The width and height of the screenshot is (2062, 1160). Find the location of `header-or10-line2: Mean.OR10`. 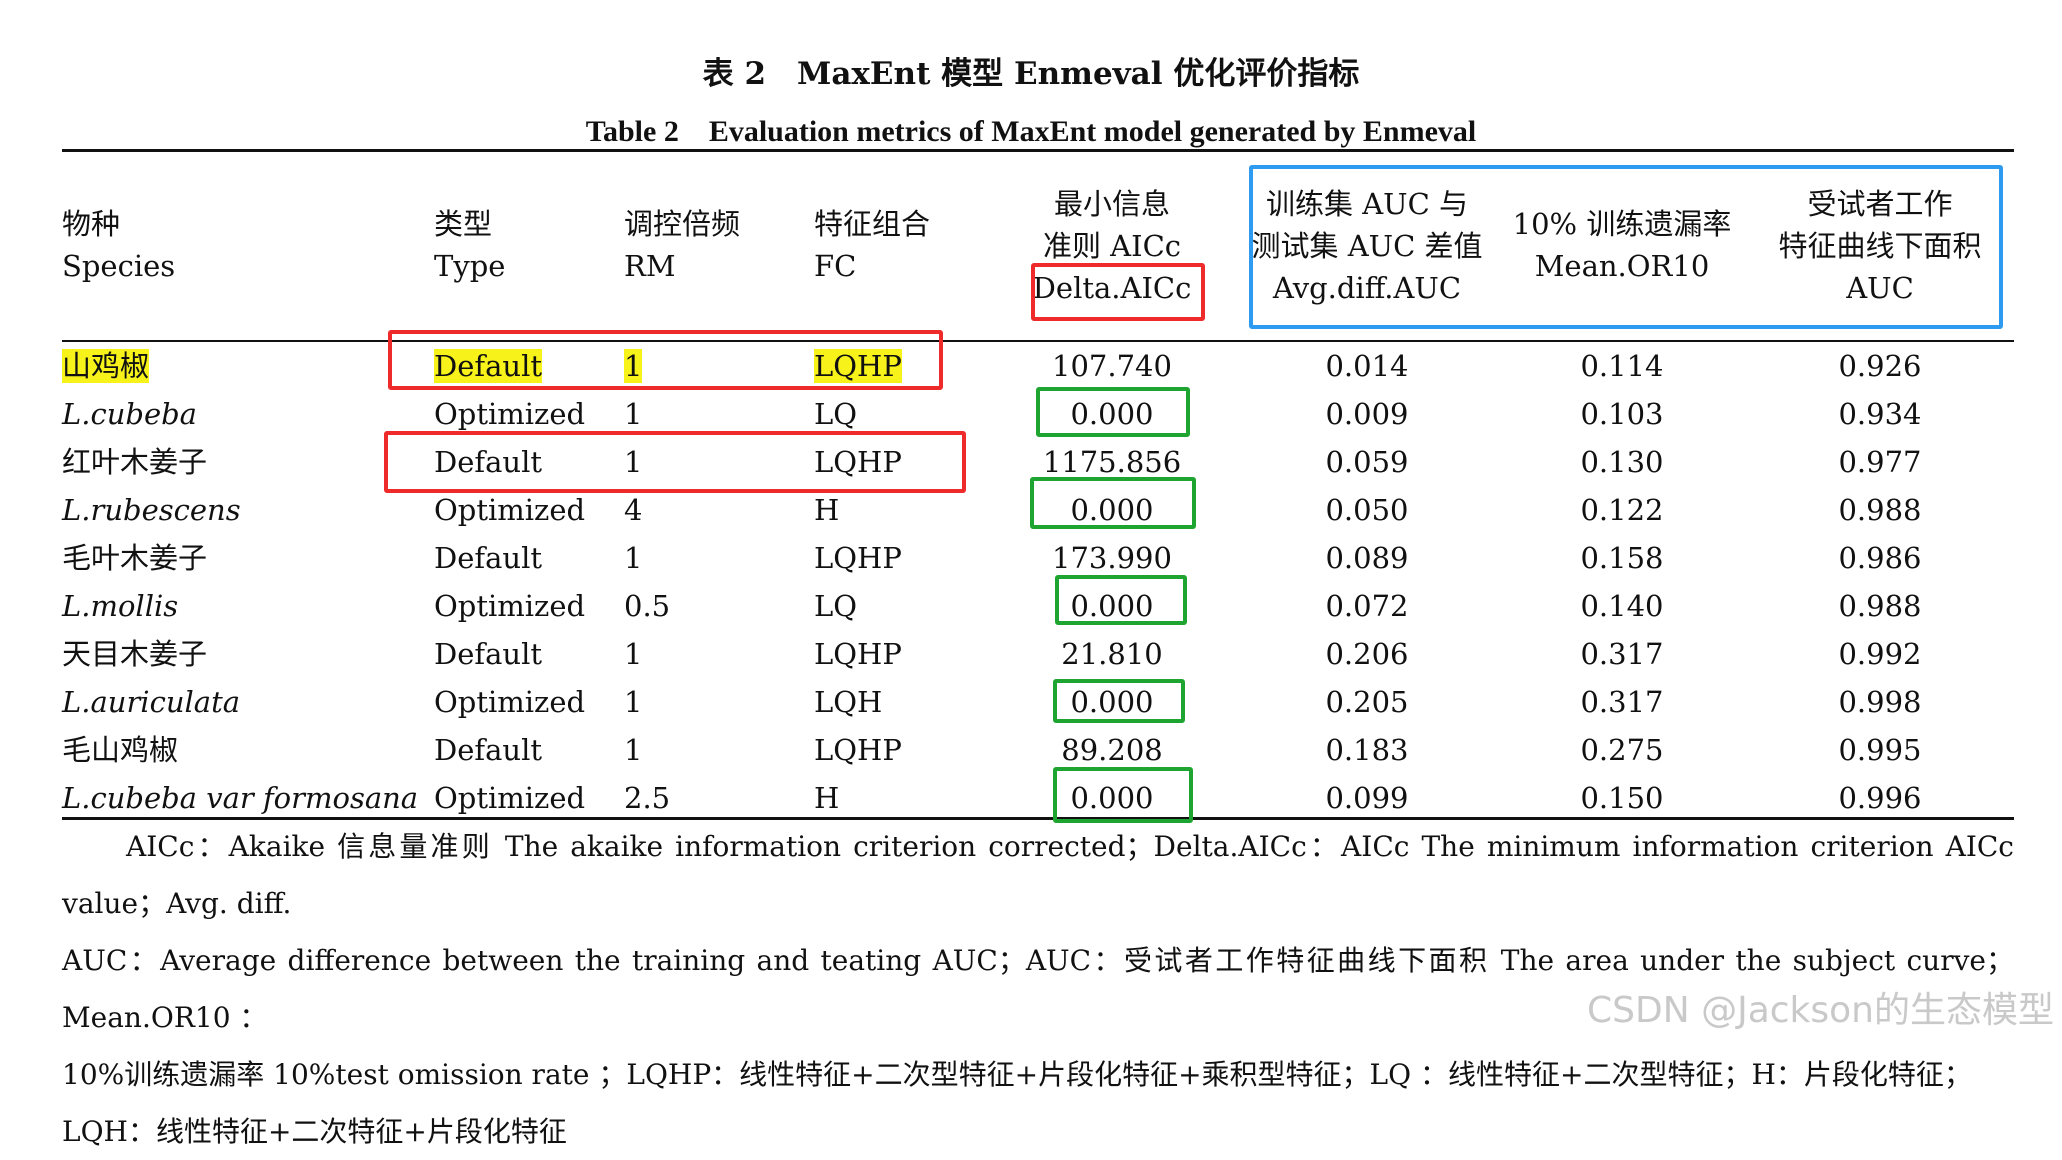

header-or10-line2: Mean.OR10 is located at coordinates (1622, 266).